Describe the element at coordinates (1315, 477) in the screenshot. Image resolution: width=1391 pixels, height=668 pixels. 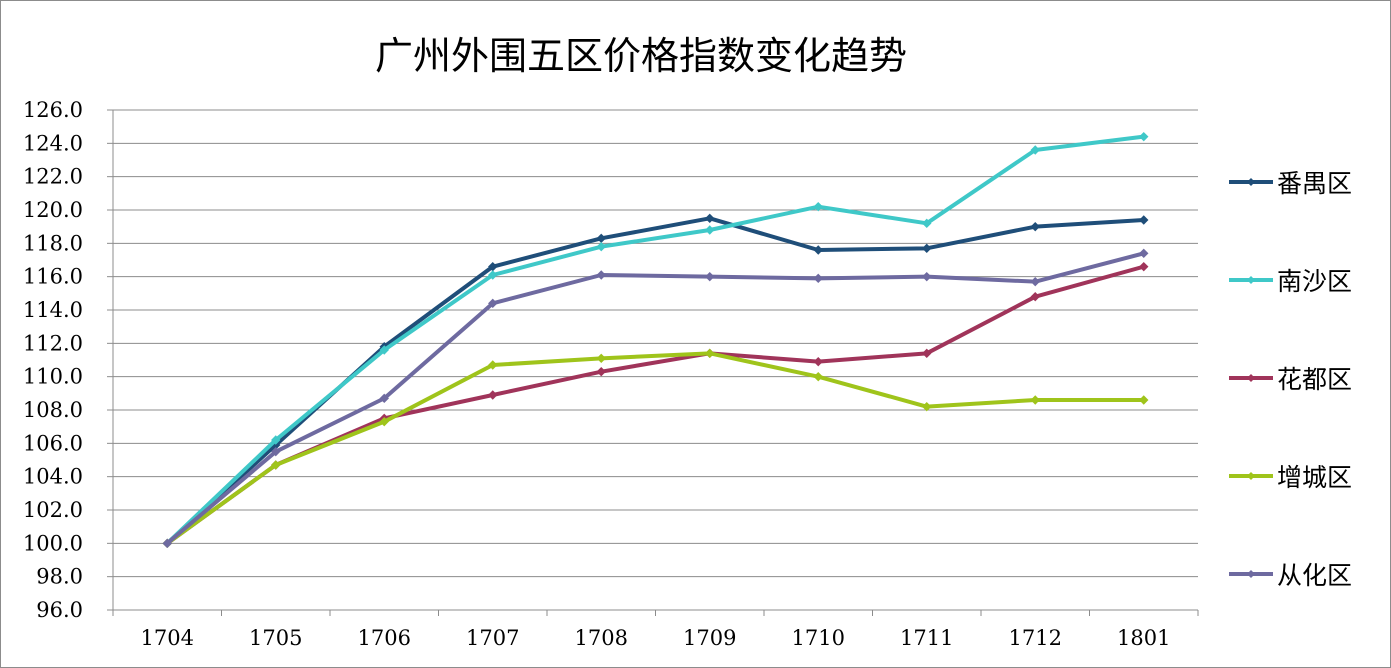
I see `legend-label: 增城区` at that location.